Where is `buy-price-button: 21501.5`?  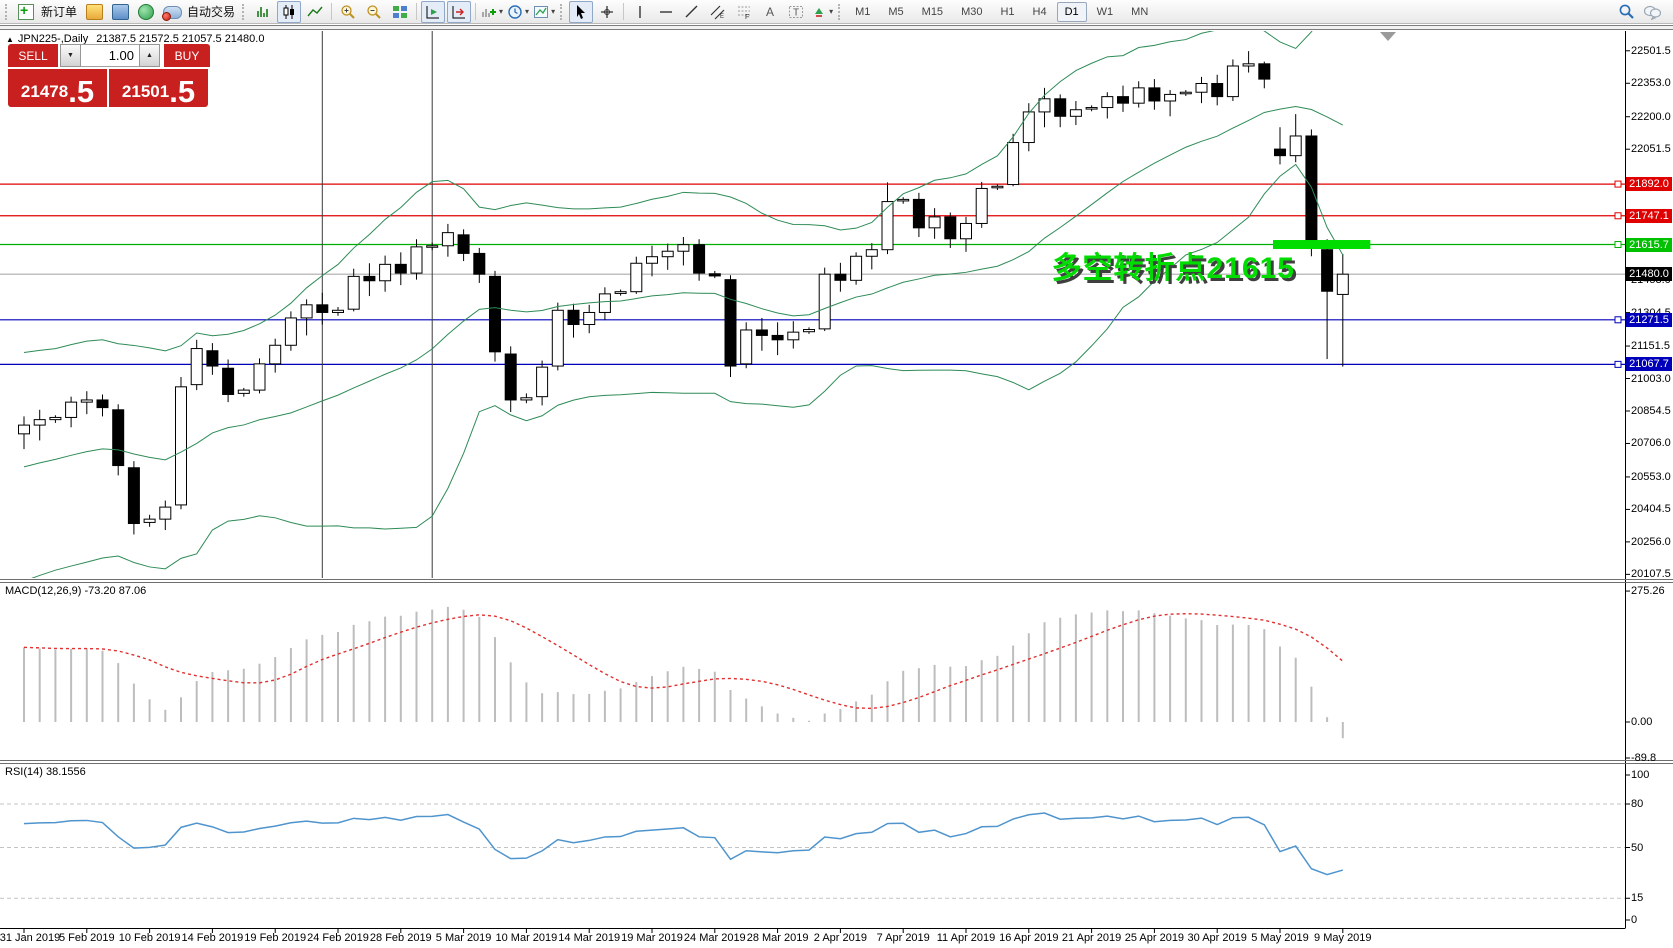
buy-price-button: 21501.5 is located at coordinates (158, 88).